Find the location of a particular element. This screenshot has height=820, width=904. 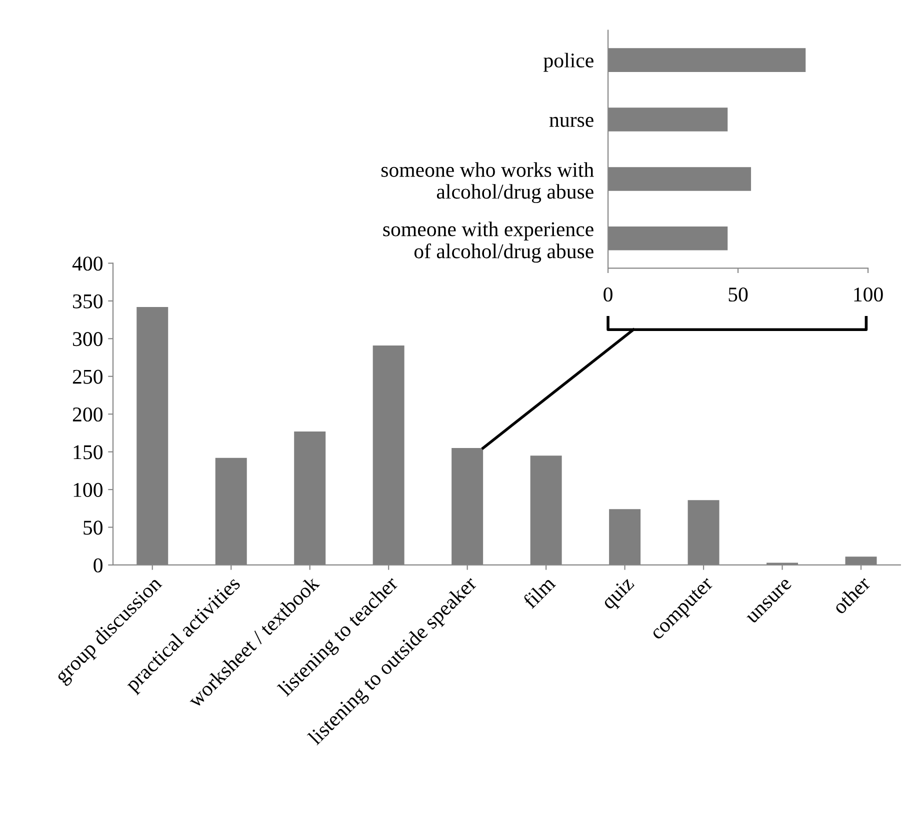

x-tick-label: quiz is located at coordinates (619, 594).